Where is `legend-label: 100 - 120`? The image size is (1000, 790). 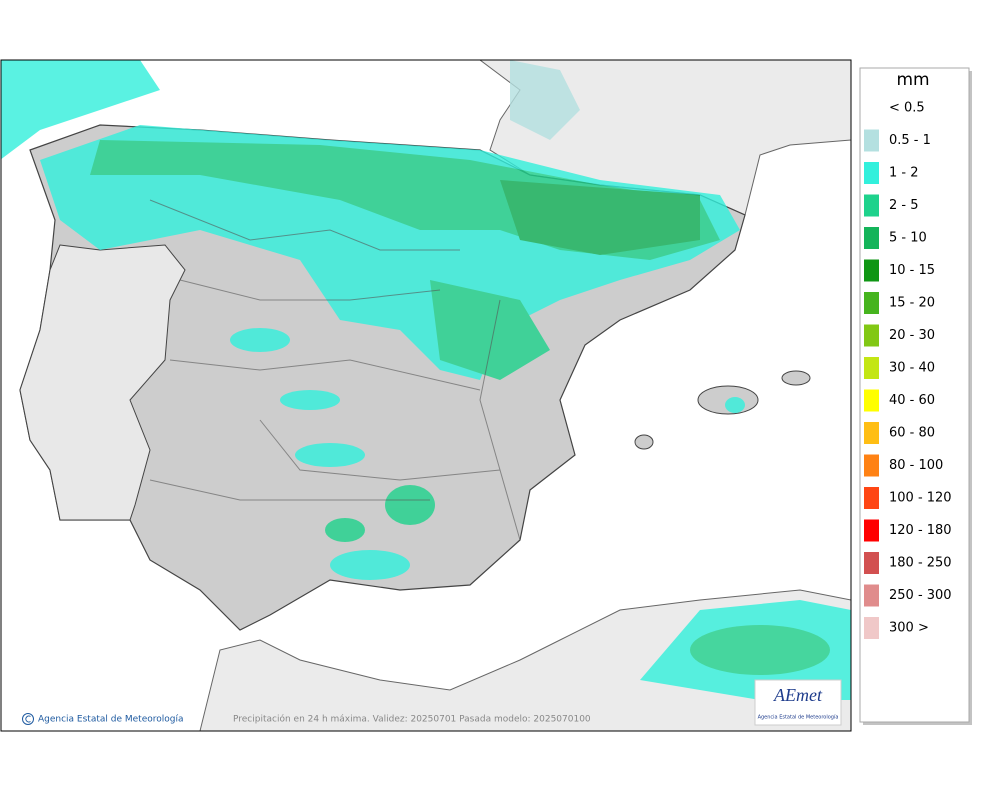
legend-label: 100 - 120 is located at coordinates (920, 498).